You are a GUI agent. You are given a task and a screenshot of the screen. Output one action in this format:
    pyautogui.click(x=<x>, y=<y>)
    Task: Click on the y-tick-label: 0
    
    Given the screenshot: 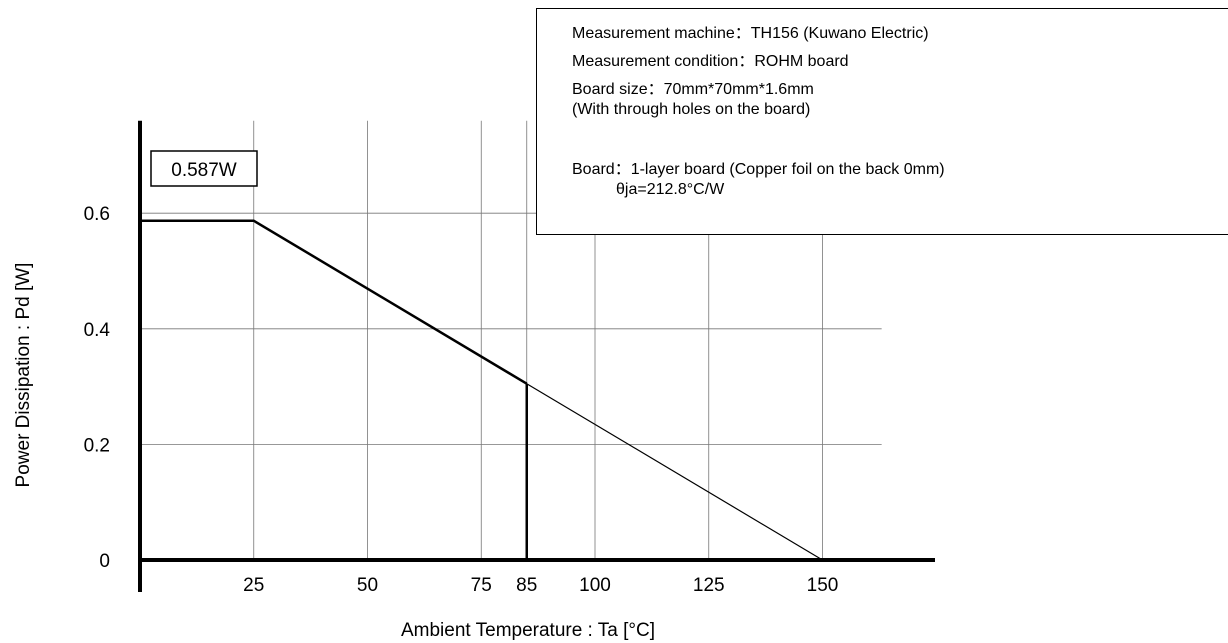 What is the action you would take?
    pyautogui.click(x=104, y=561)
    